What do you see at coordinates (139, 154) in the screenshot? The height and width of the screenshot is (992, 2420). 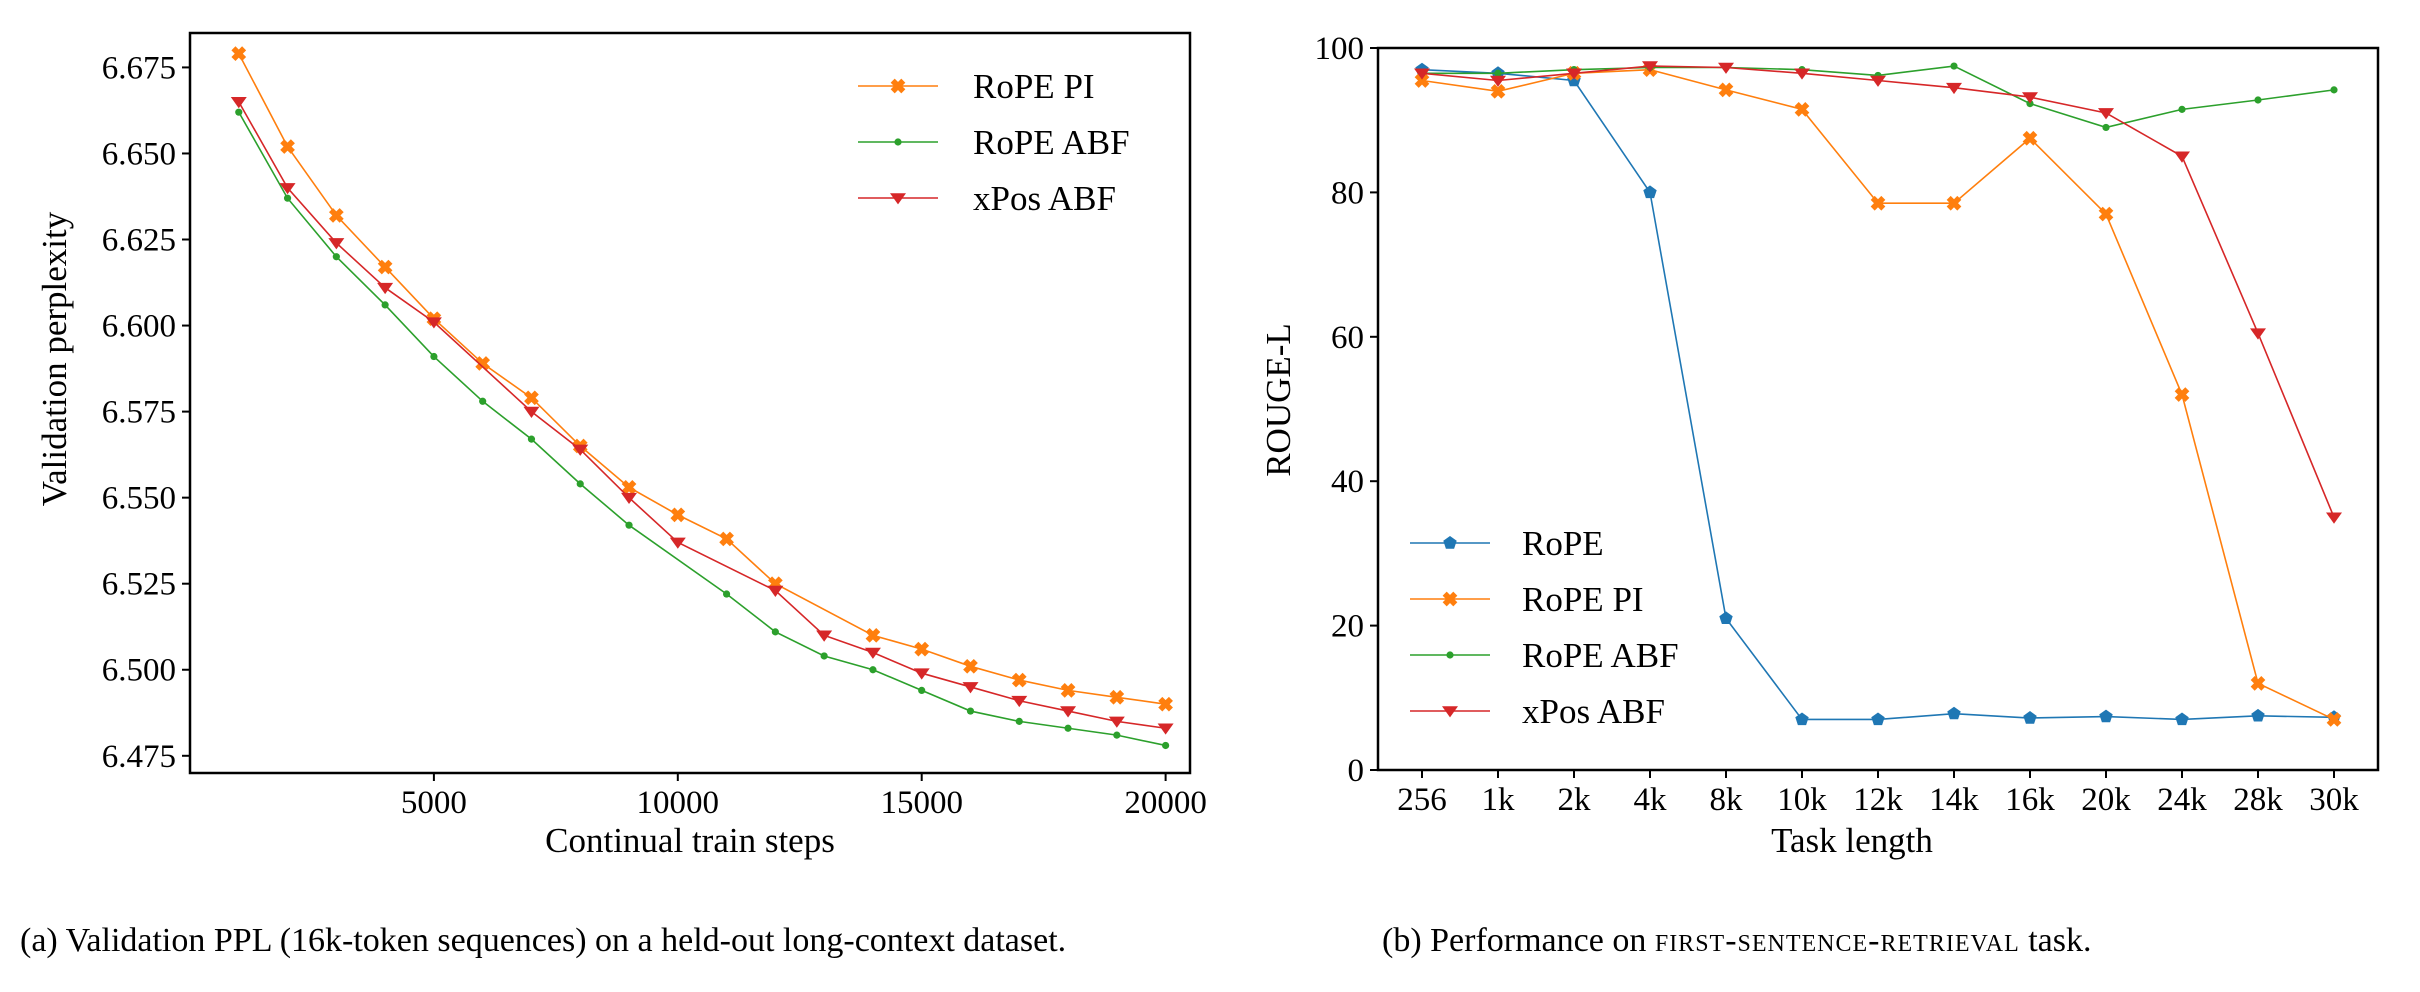 I see `y-tick-label: 6.650` at bounding box center [139, 154].